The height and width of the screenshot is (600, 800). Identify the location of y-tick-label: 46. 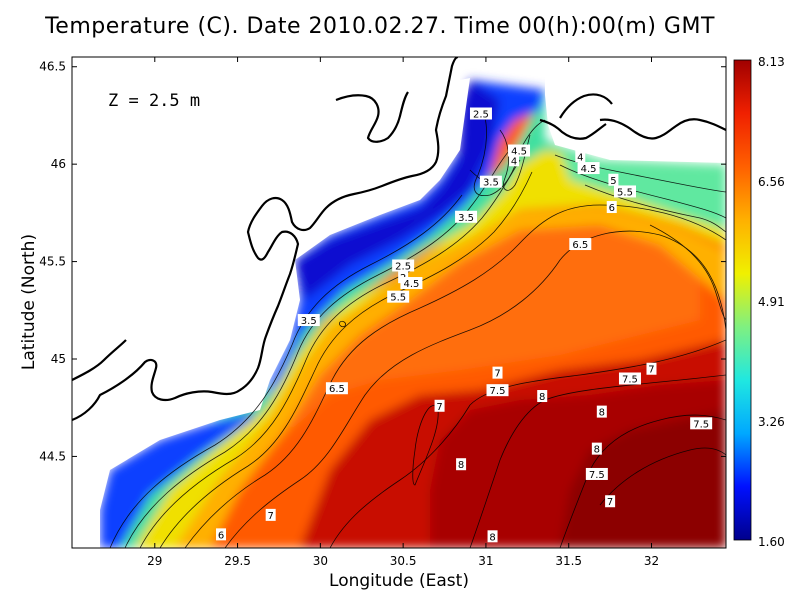
(58, 164).